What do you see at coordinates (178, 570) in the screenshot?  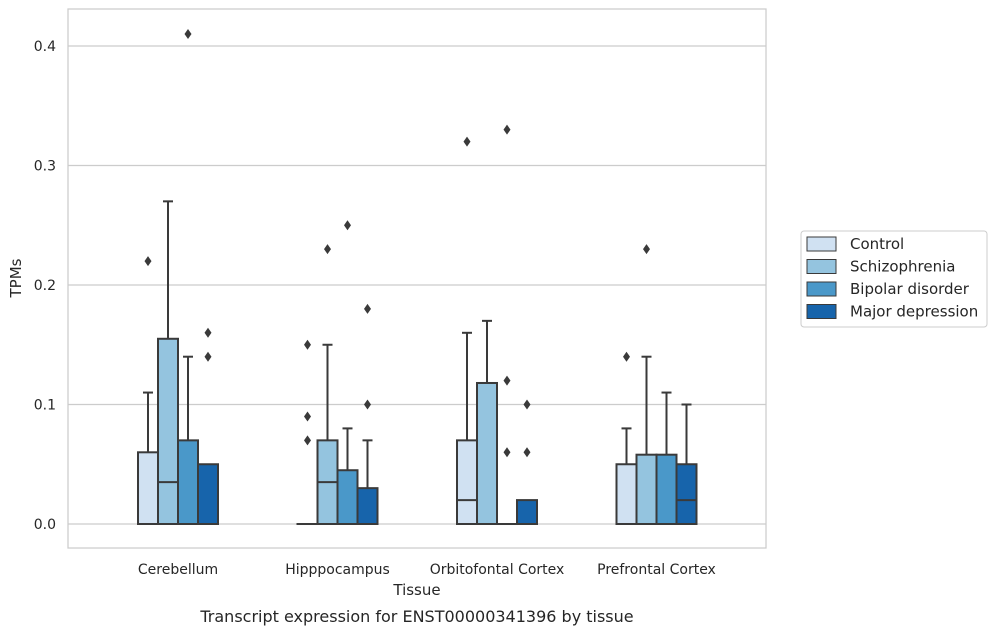 I see `x-tick-label: Cerebellum` at bounding box center [178, 570].